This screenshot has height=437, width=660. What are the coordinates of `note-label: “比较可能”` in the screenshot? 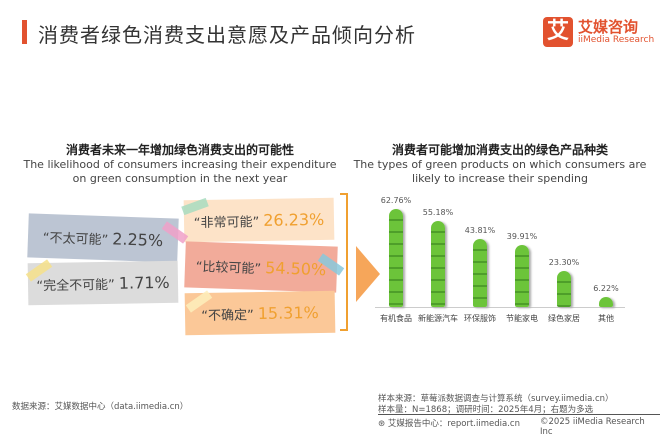 It's located at (228, 268).